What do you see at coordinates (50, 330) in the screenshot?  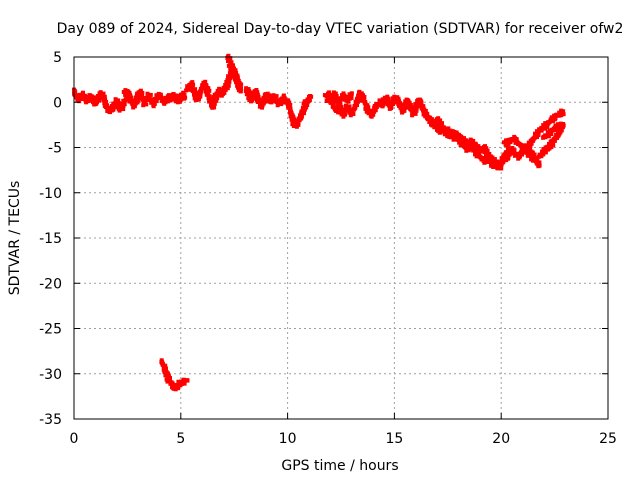 I see `y-tick-label: -25` at bounding box center [50, 330].